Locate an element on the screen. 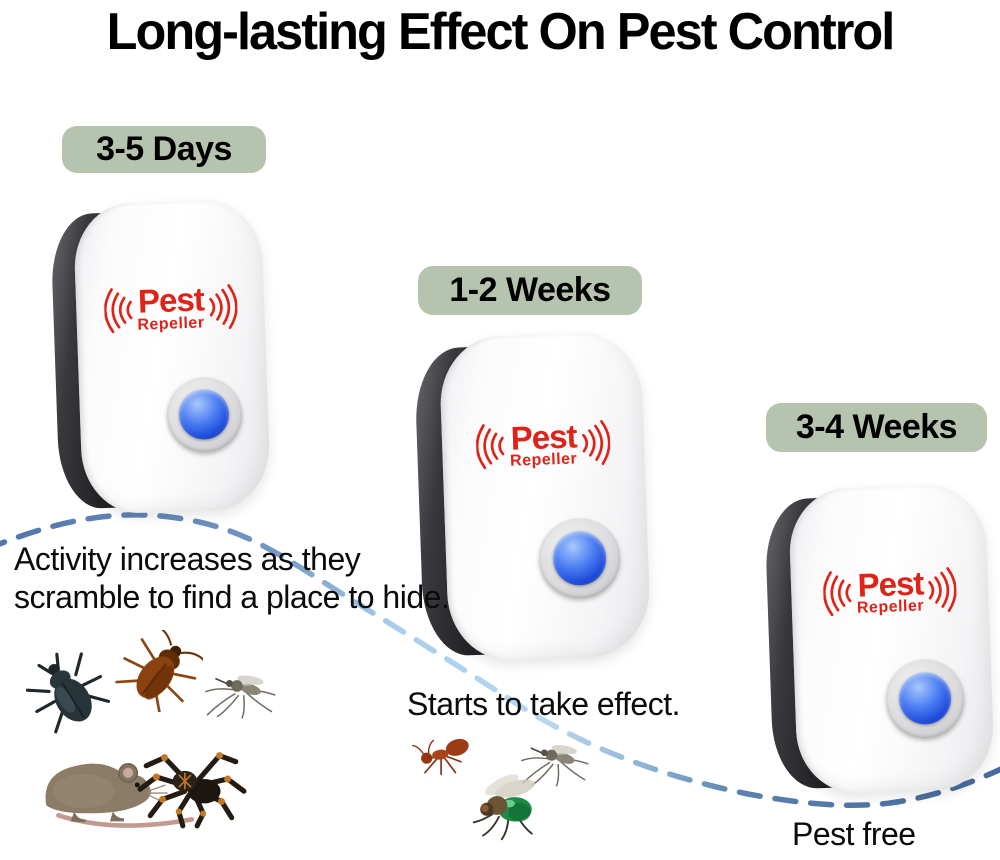  cockroach-icon is located at coordinates (159, 671).